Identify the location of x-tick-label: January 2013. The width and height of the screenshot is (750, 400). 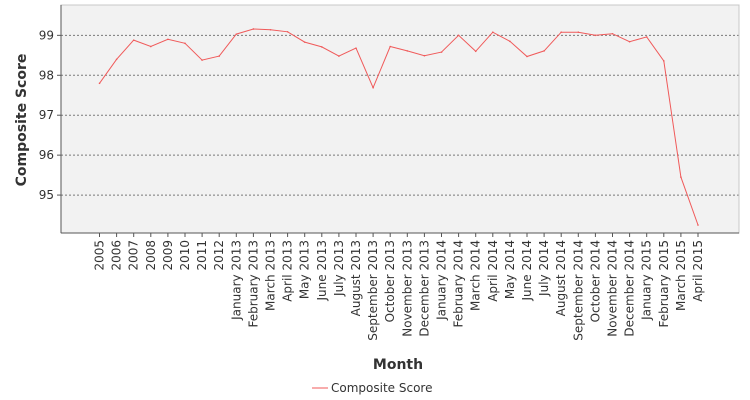
(236, 280).